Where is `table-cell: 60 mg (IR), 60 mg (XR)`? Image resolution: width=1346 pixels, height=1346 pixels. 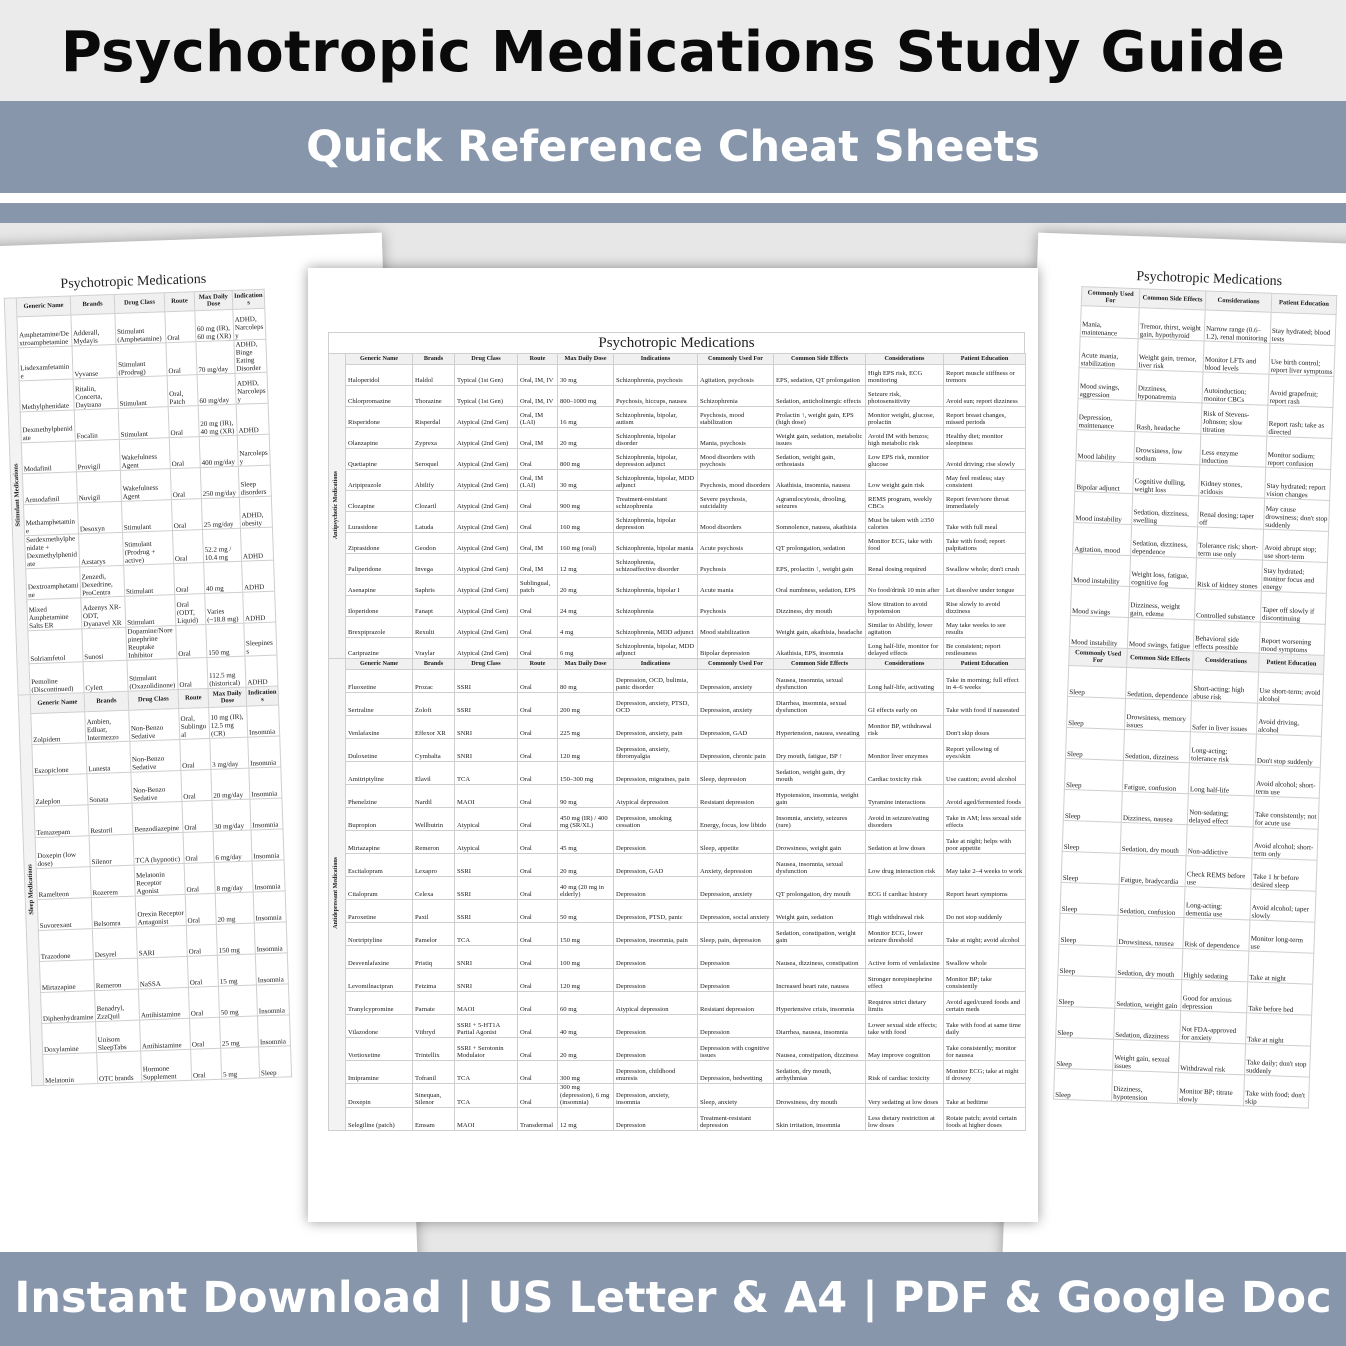
table-cell: 60 mg (IR), 60 mg (XR) is located at coordinates (214, 325).